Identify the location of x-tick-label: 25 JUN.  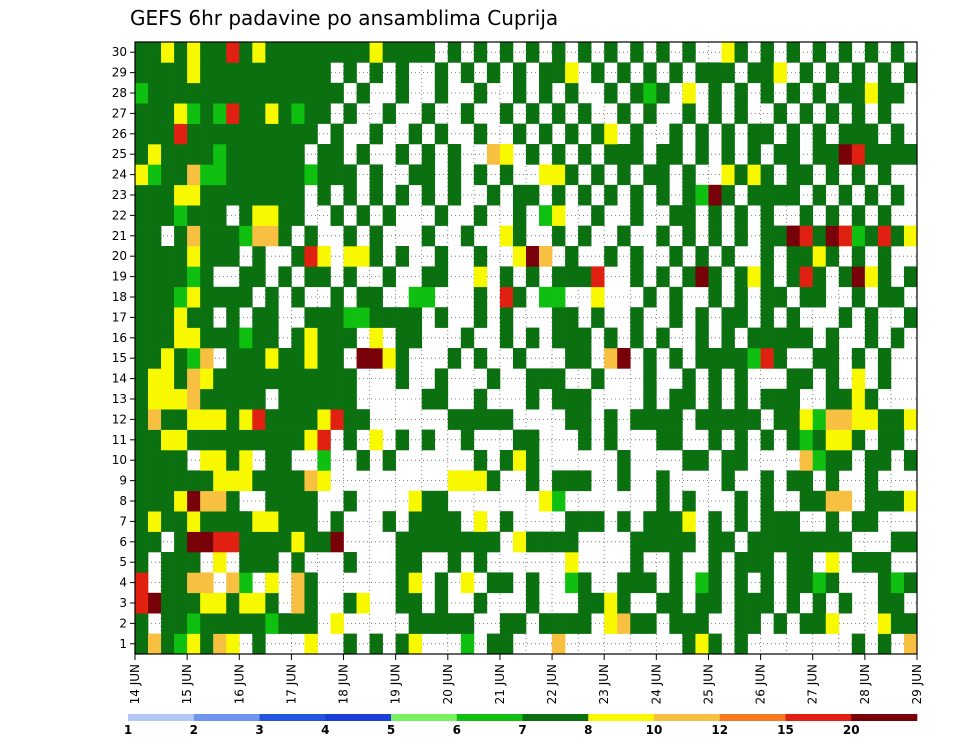
(708, 684).